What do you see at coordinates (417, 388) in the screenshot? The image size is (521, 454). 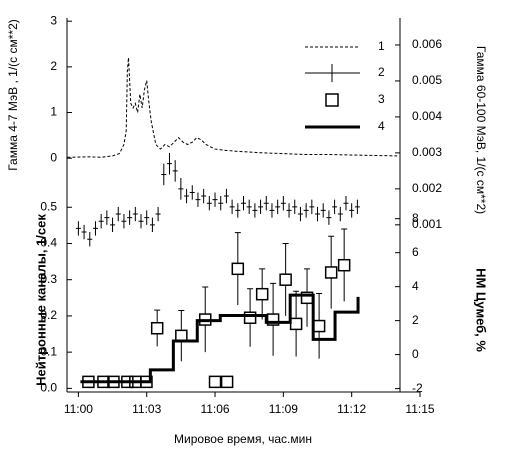 I see `y2-tick-label: -2` at bounding box center [417, 388].